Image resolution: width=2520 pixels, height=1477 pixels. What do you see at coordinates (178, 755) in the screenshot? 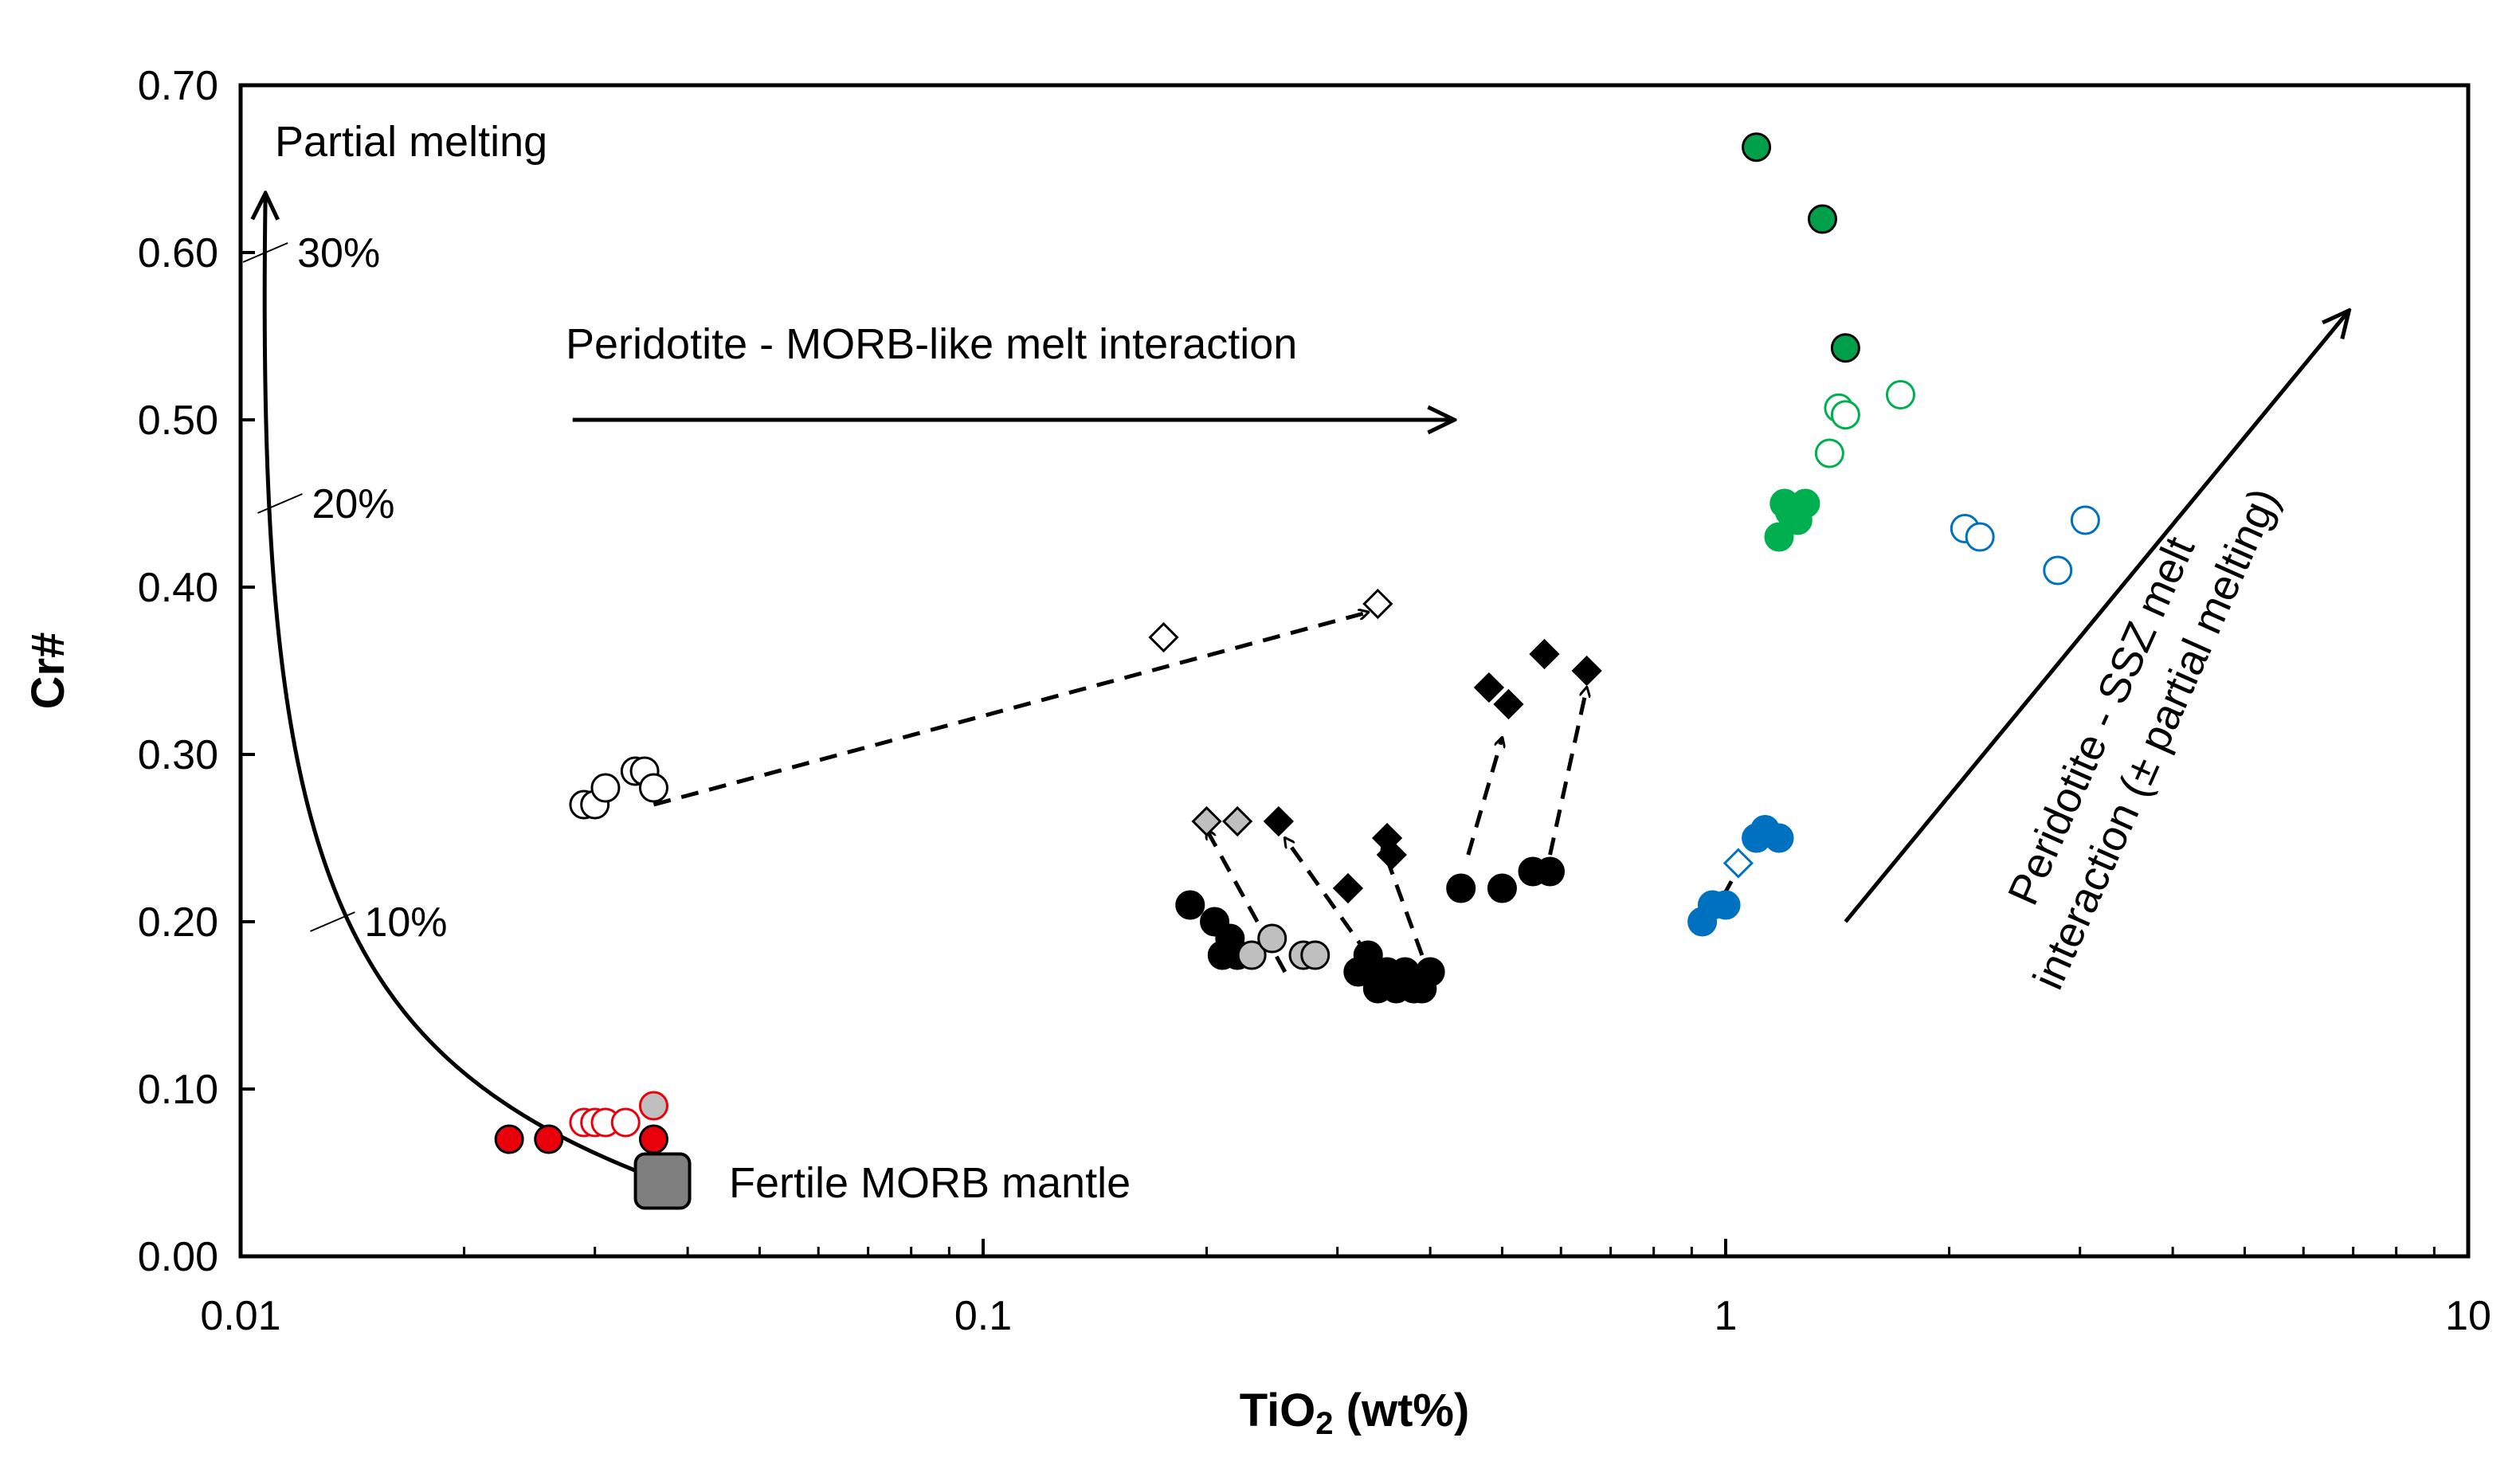
I see `y-tick-label: 0.30` at bounding box center [178, 755].